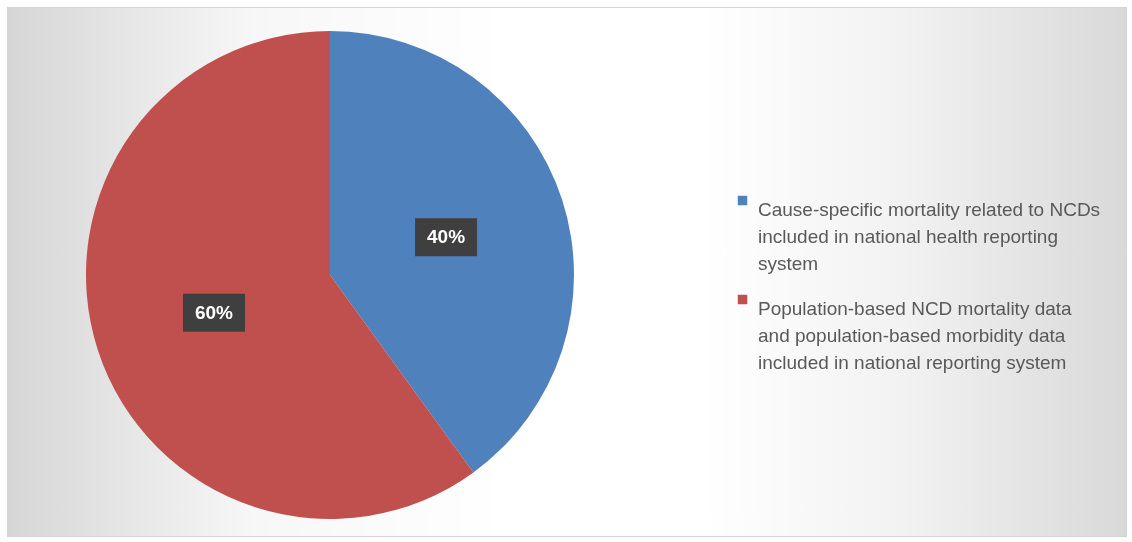  I want to click on legend-label: Population-based NCD mortality data and population-based morbidity data included in national reporting system, so click(915, 335).